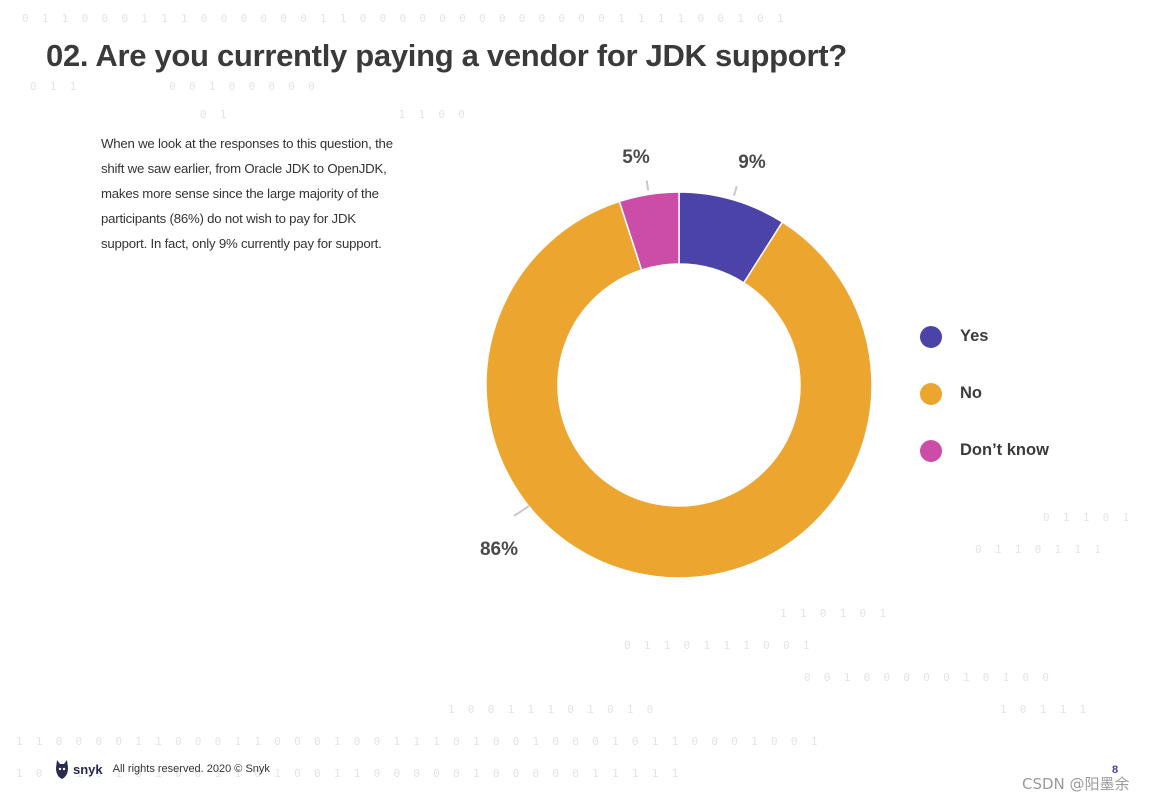  What do you see at coordinates (647, 185) in the screenshot?
I see `leader-line-dont-know` at bounding box center [647, 185].